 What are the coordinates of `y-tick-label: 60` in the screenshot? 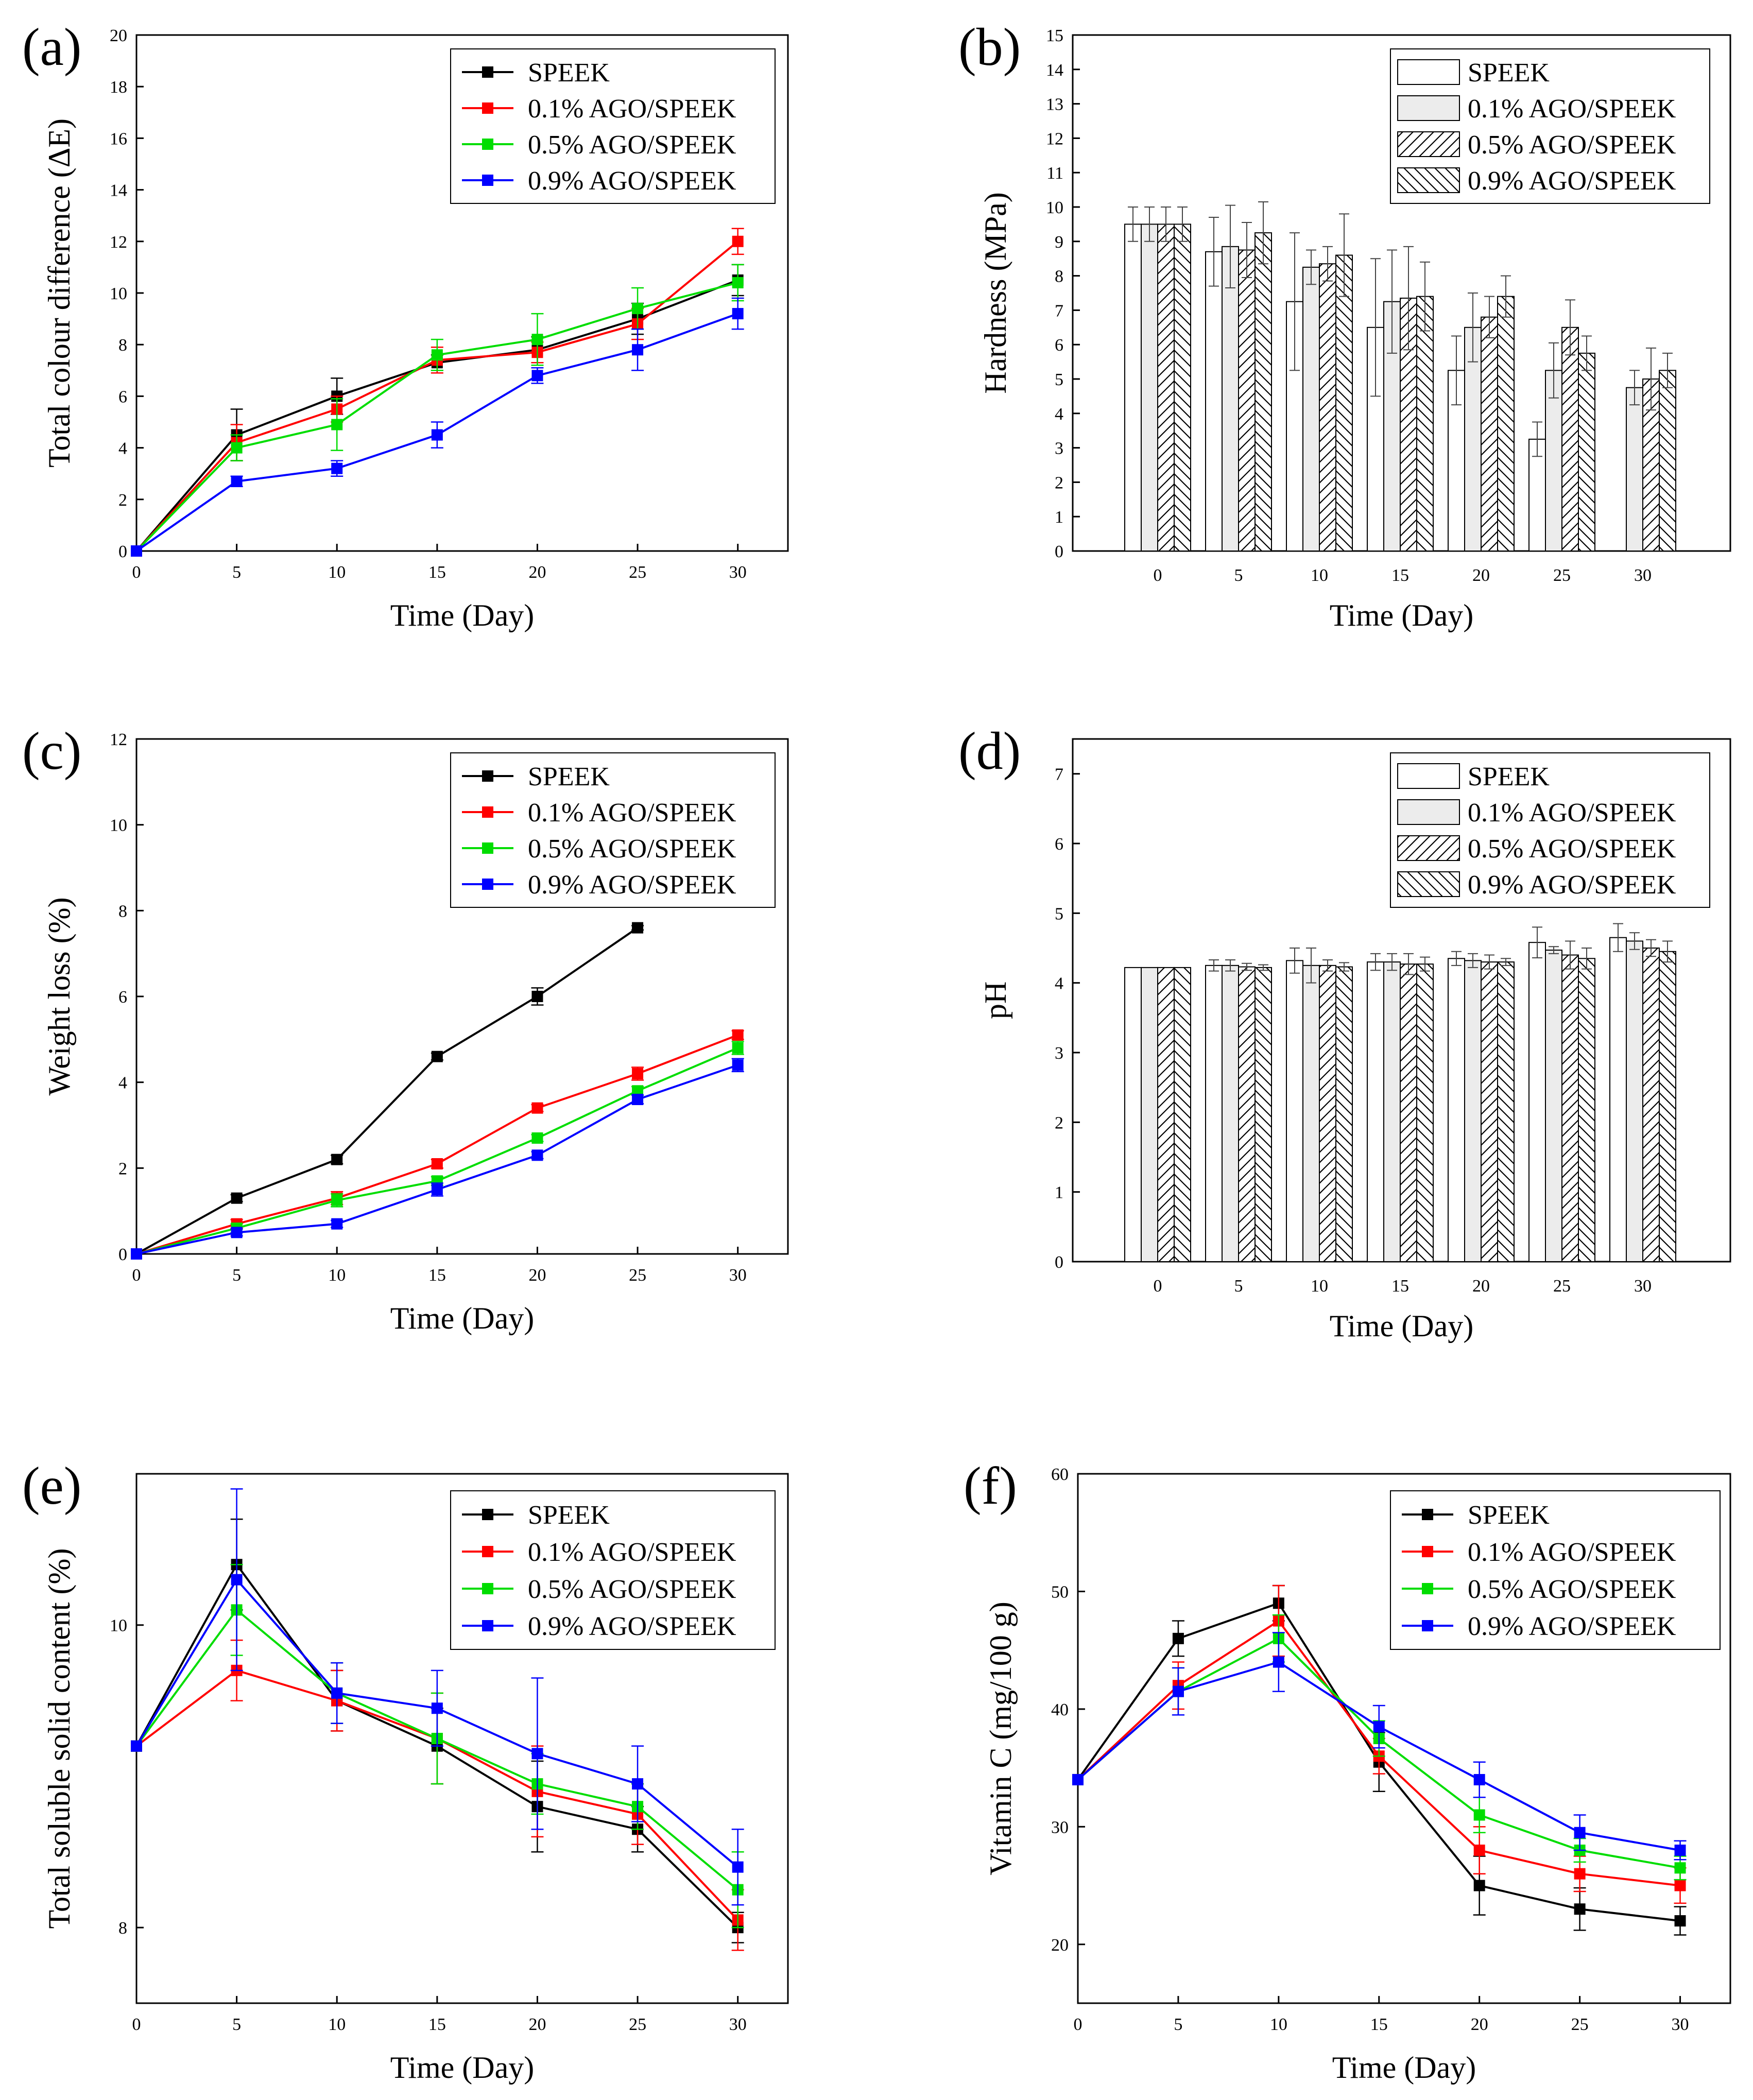 It's located at (1060, 1474).